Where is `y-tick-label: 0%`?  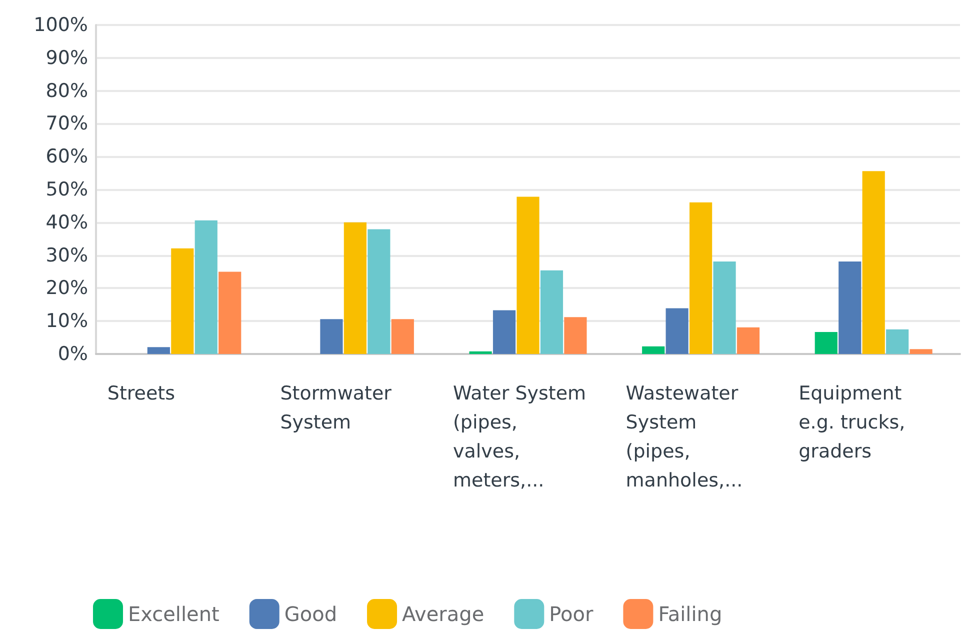
y-tick-label: 0% is located at coordinates (73, 354).